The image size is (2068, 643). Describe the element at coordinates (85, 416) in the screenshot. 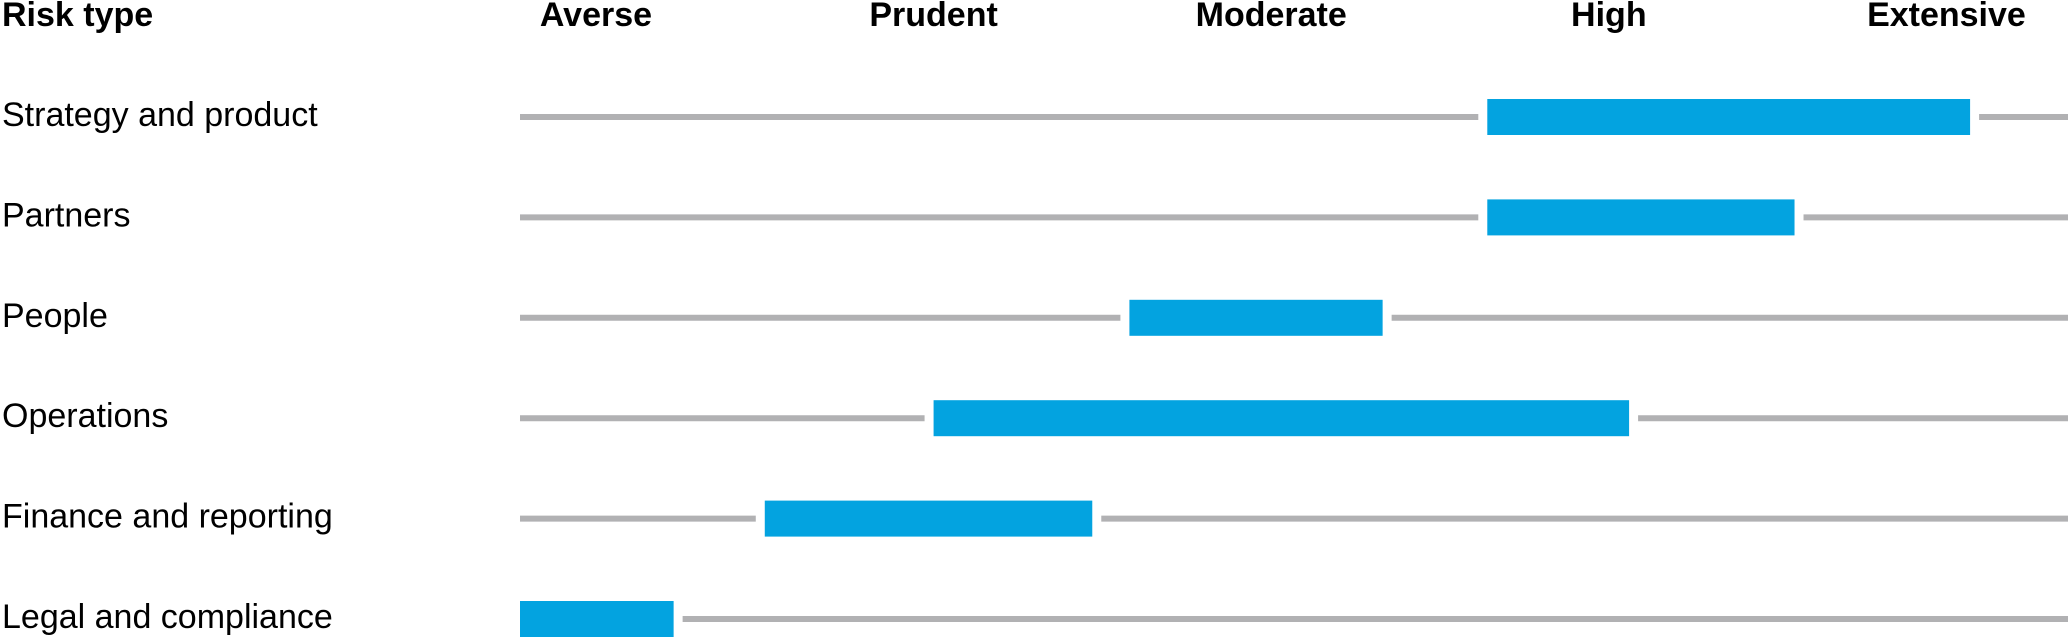

I see `row-label: Operations` at that location.